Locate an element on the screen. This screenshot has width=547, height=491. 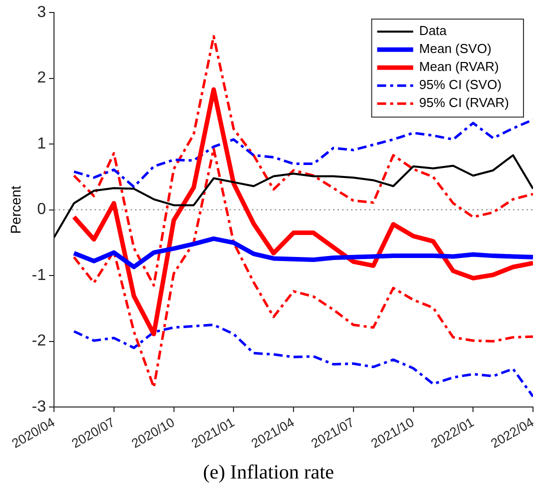
y-tick-label: 3 is located at coordinates (41, 13).